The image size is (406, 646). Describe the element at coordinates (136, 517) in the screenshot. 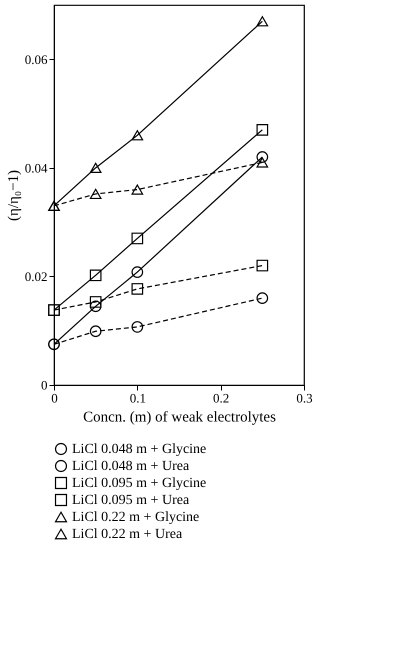

I see `legend-label: LiCl 0.22 m + Glycine` at that location.